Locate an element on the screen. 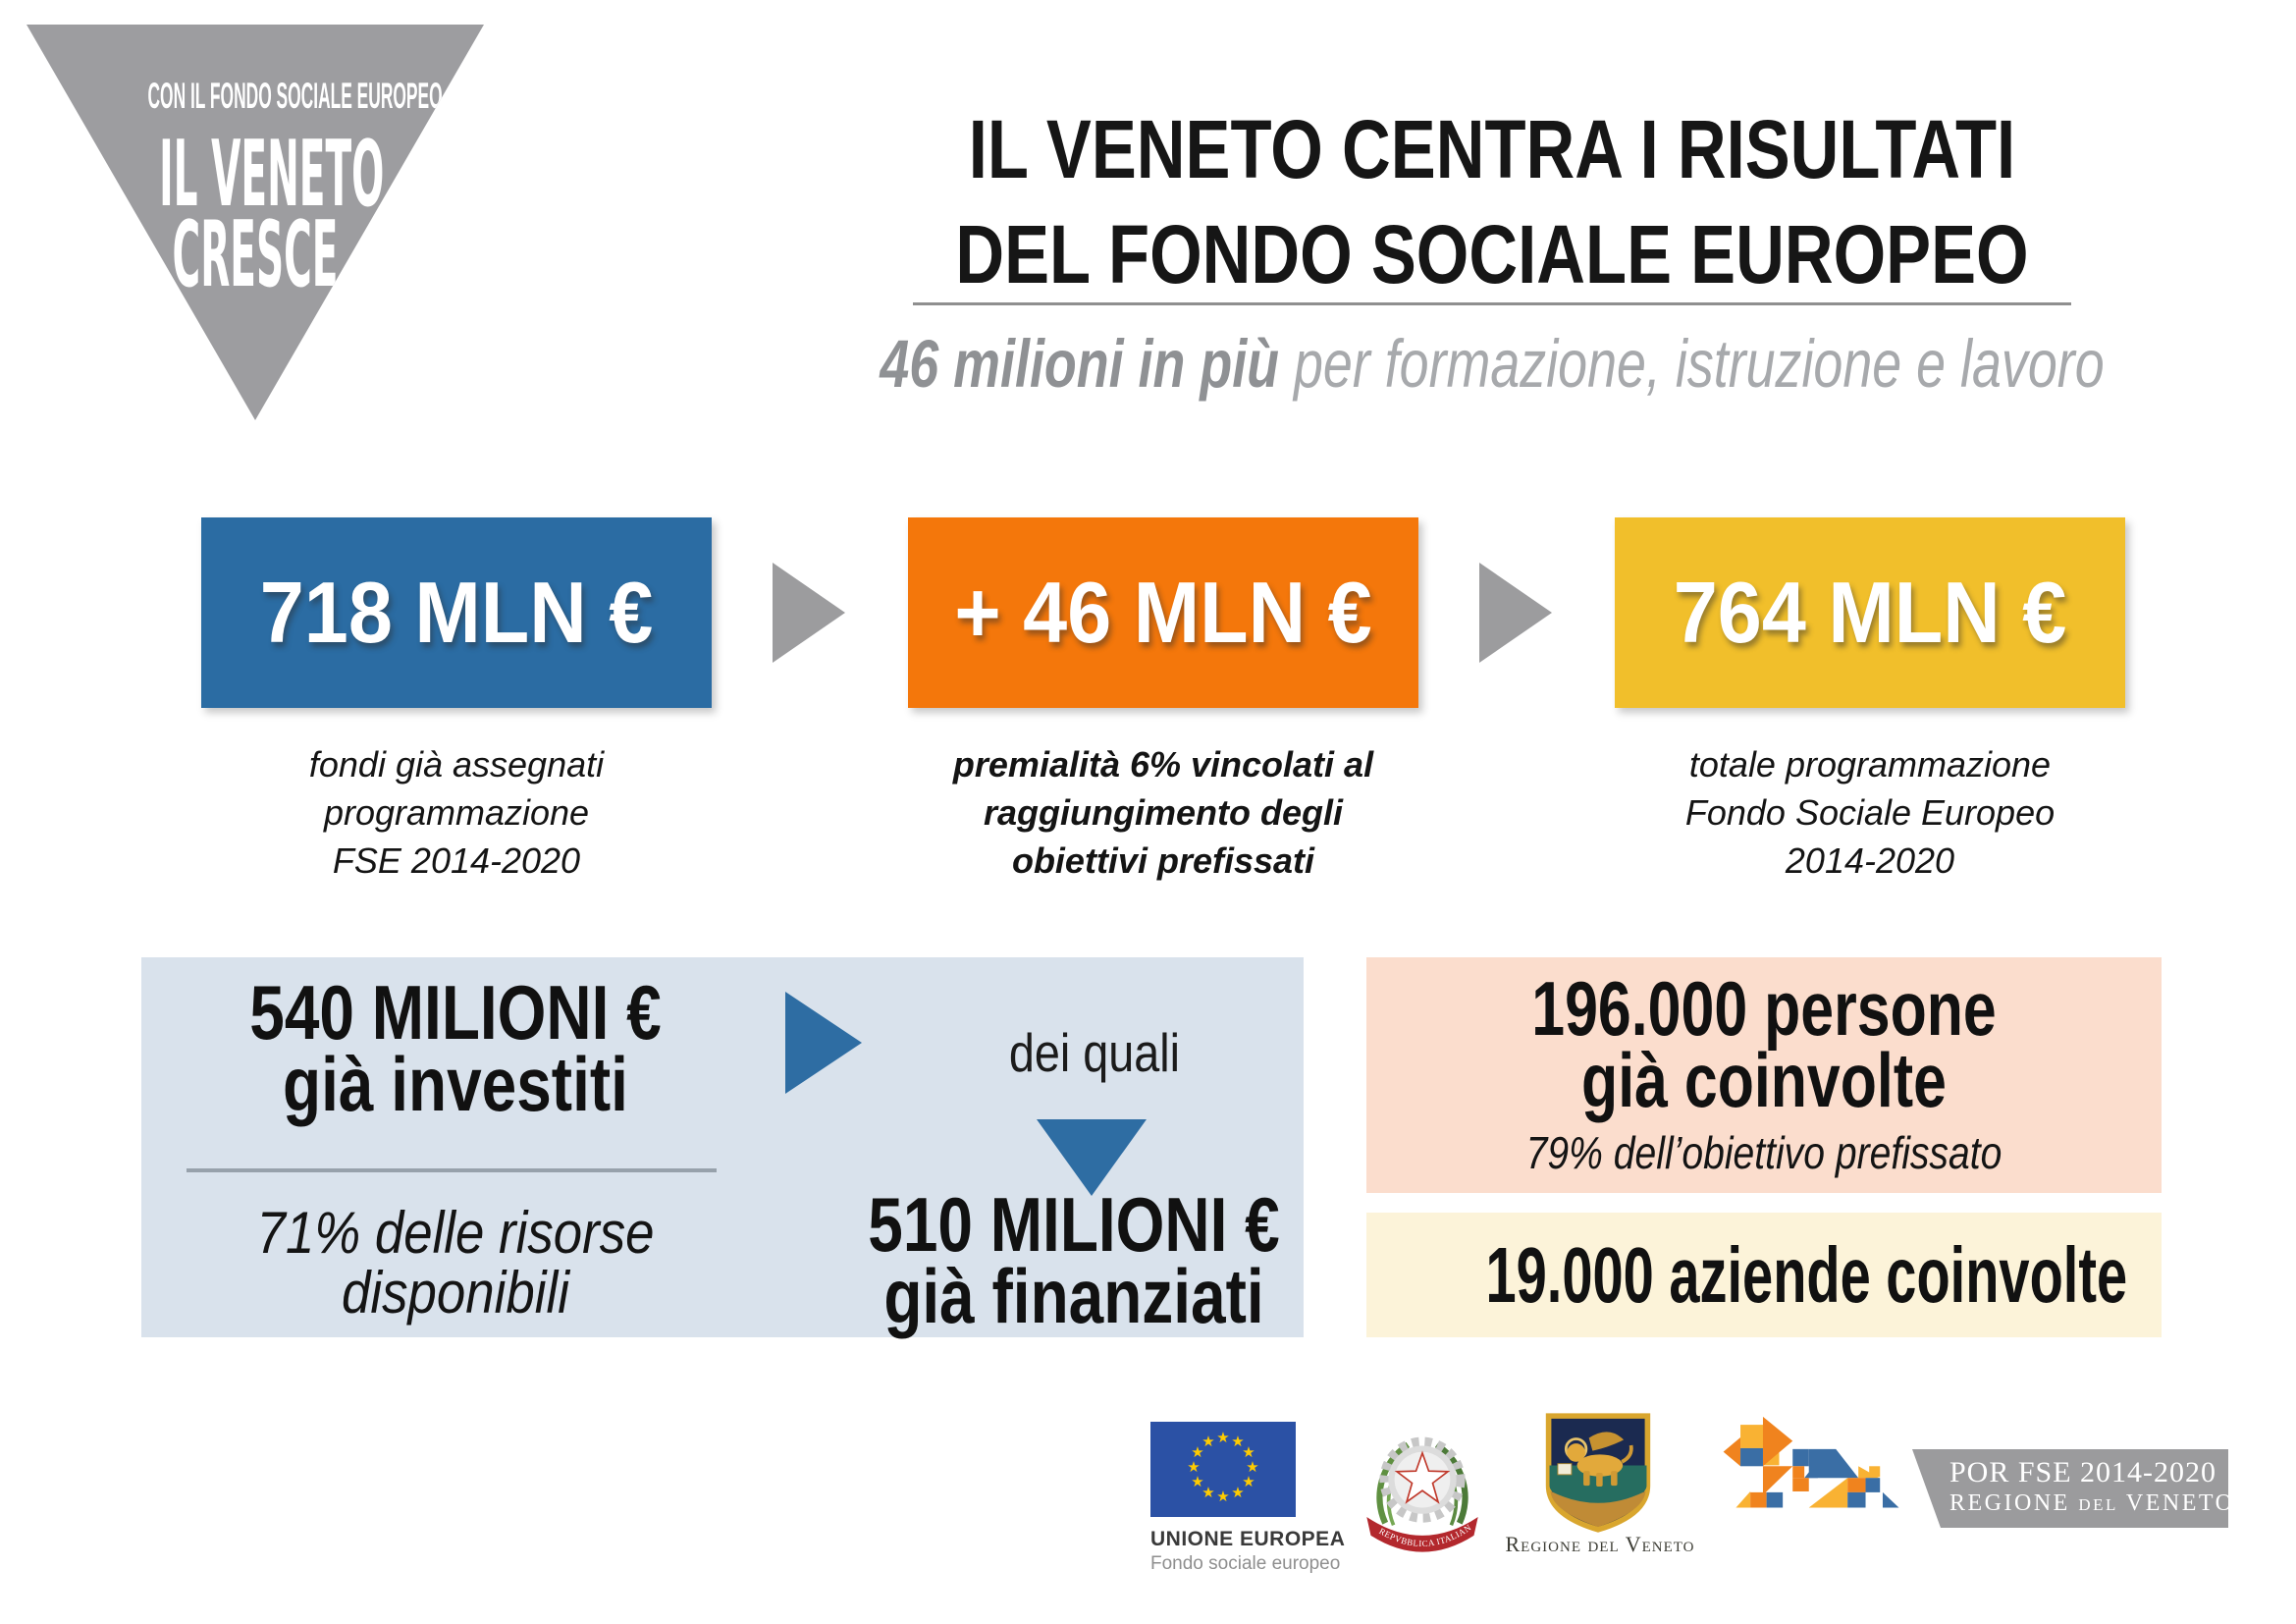  triangle-headline: IL VENETO CRESCE is located at coordinates (272, 214).